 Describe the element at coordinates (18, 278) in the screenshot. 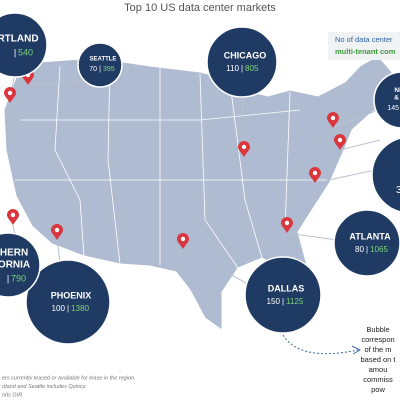

I see `capacity: 790` at that location.